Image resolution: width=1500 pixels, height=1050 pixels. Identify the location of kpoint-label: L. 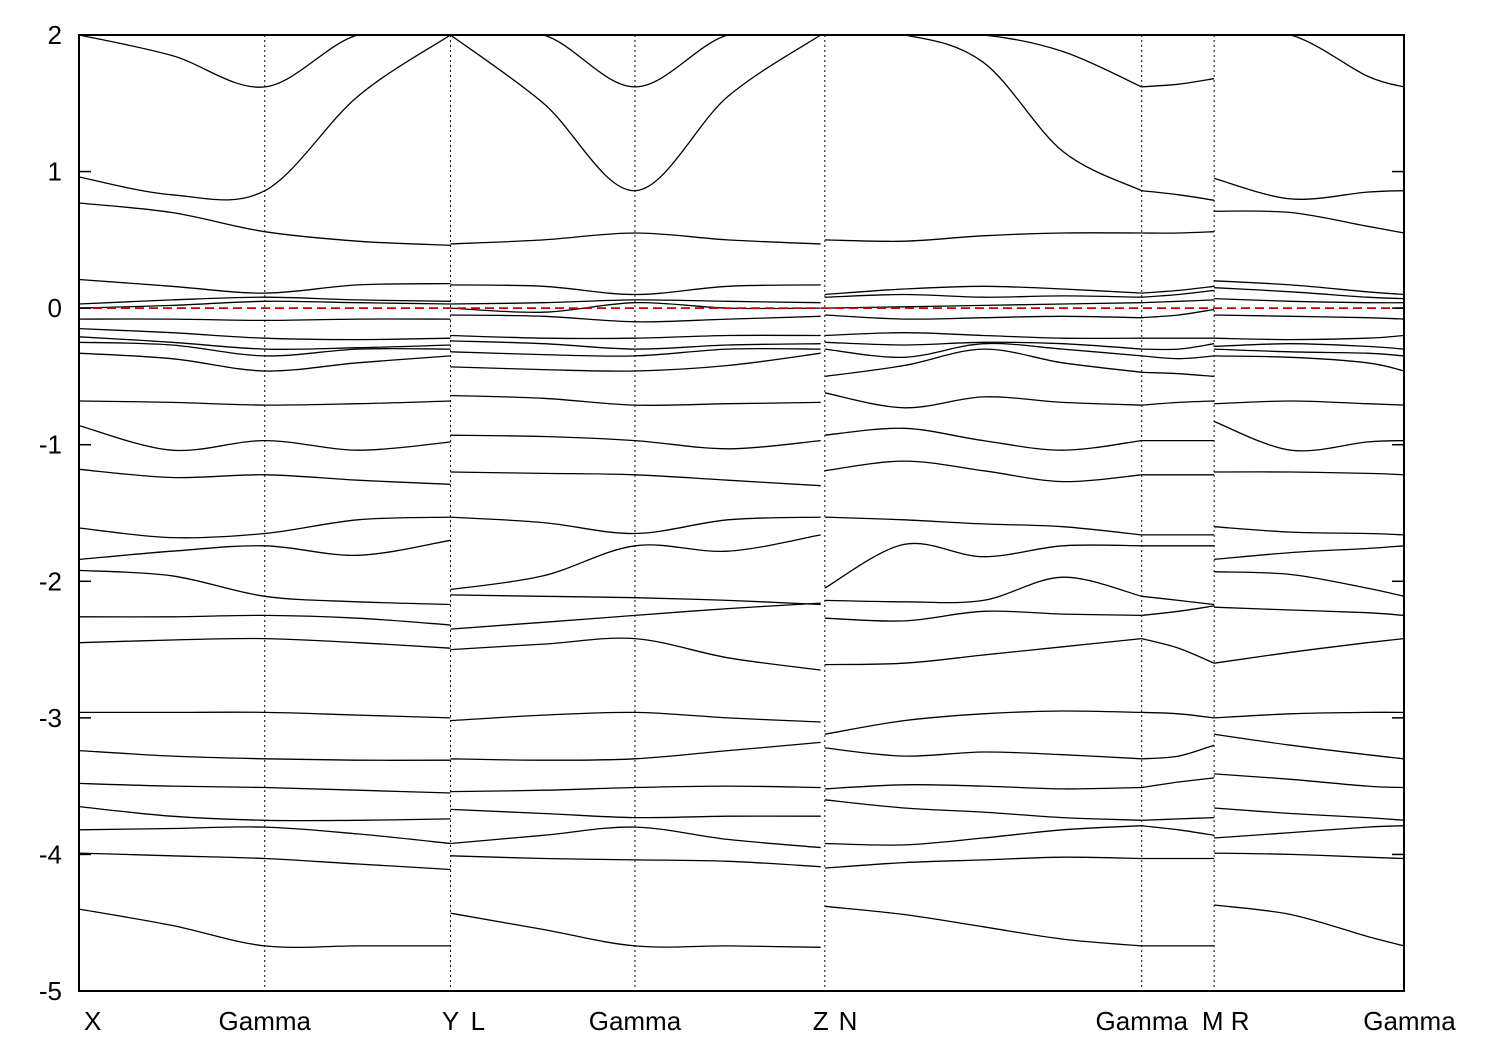
(478, 1021).